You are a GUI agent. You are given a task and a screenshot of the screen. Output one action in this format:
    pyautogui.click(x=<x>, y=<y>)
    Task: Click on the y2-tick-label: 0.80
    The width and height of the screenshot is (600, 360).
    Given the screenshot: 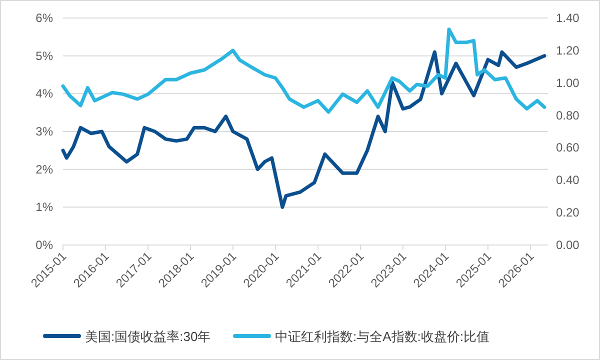 What is the action you would take?
    pyautogui.click(x=568, y=115)
    